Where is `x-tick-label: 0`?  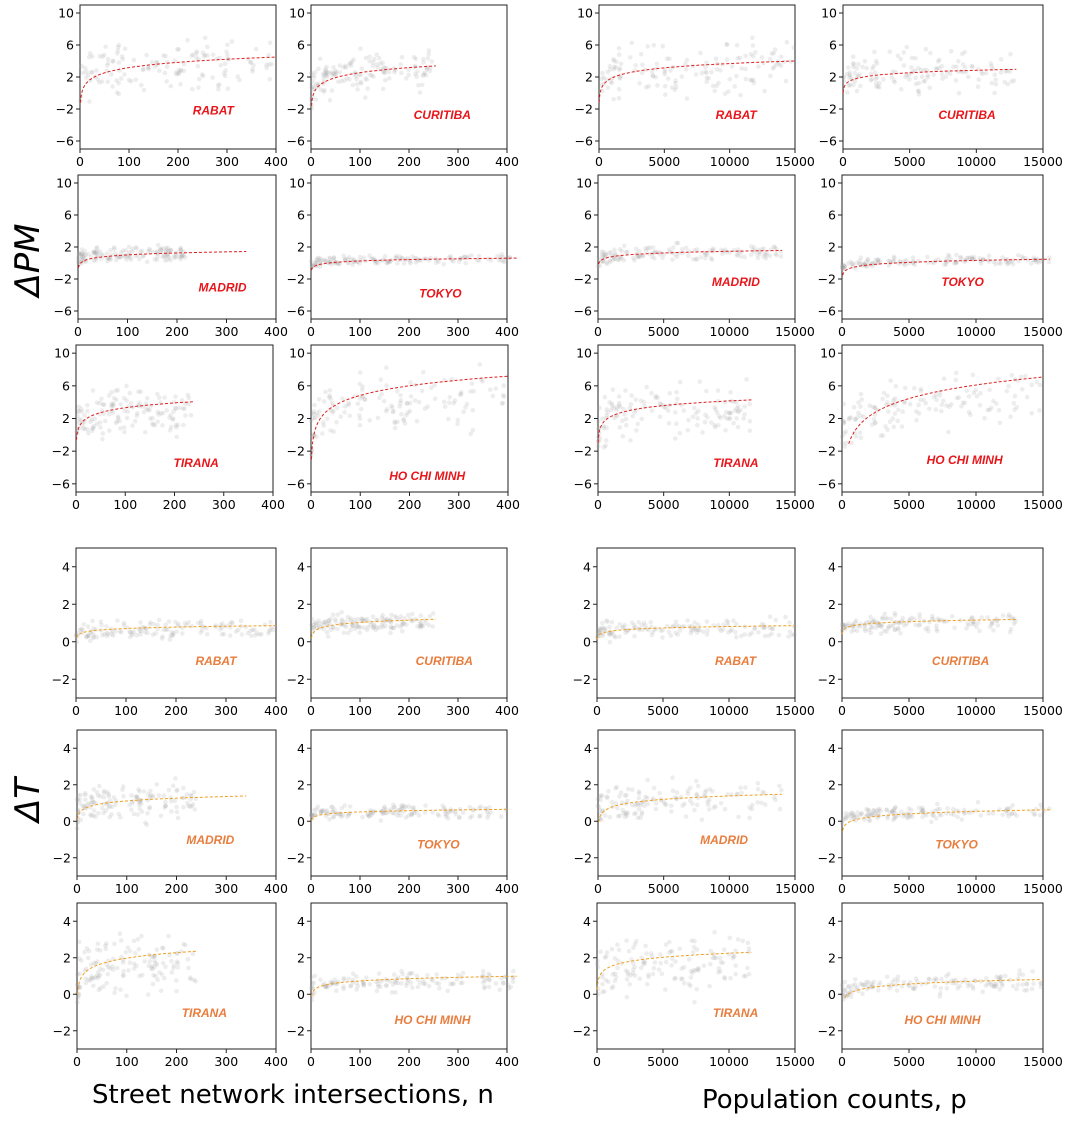 x-tick-label: 0 is located at coordinates (80, 161).